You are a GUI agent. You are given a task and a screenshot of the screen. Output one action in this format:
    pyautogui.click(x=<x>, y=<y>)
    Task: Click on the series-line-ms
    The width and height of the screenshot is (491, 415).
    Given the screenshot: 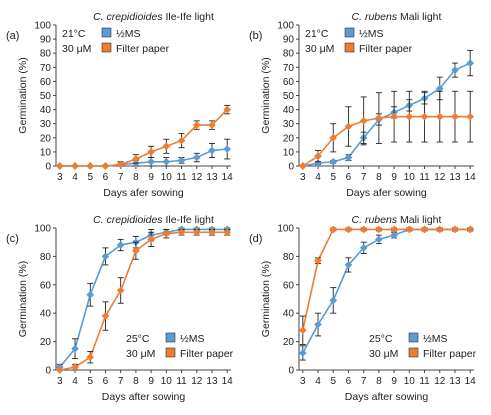 What is the action you would take?
    pyautogui.click(x=386, y=114)
    